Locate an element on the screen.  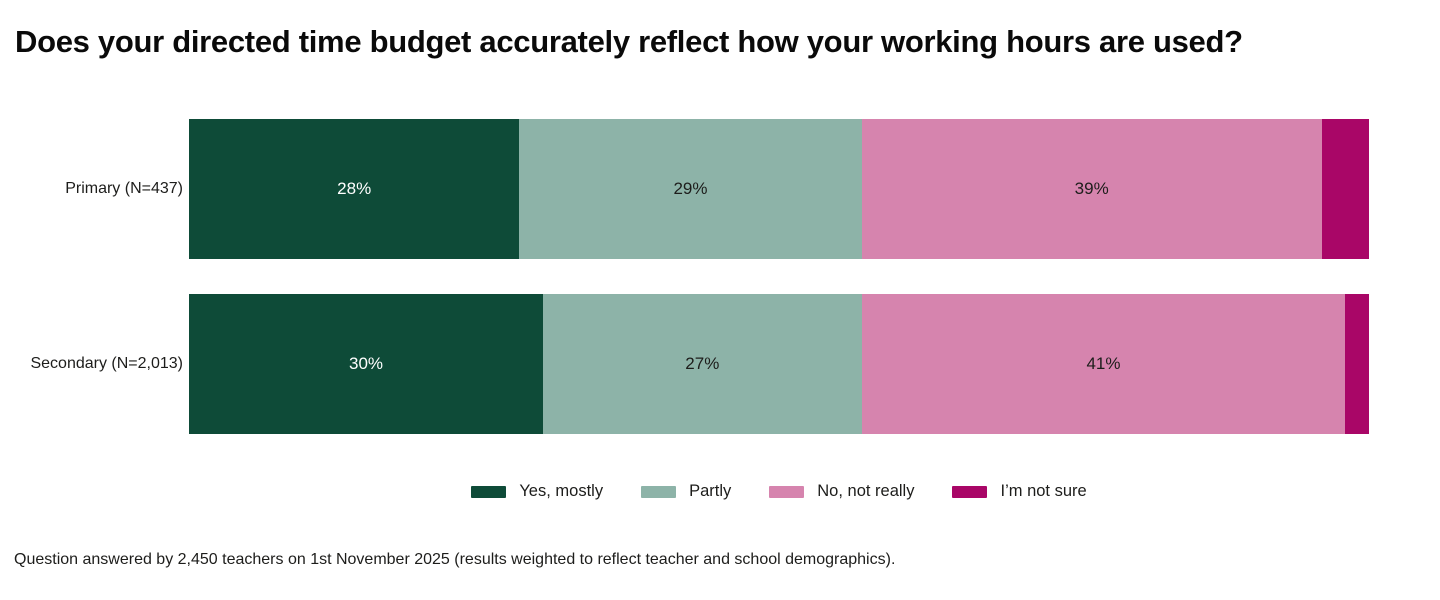
bar-segment: 41% is located at coordinates (1103, 364).